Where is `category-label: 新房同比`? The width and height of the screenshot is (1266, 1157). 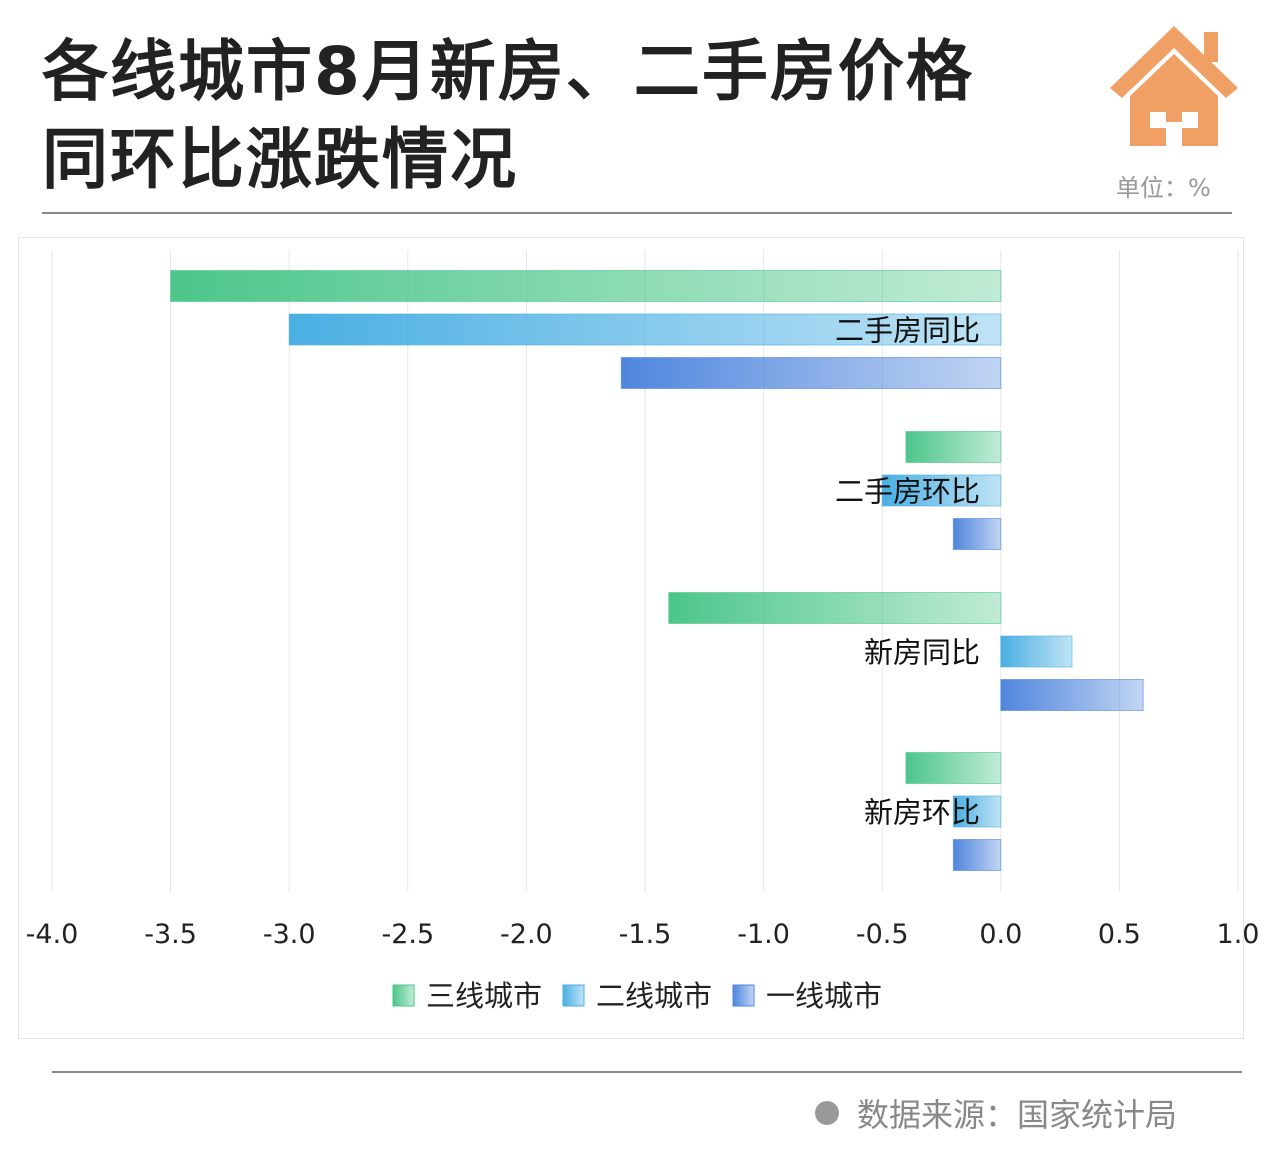
category-label: 新房同比 is located at coordinates (922, 653).